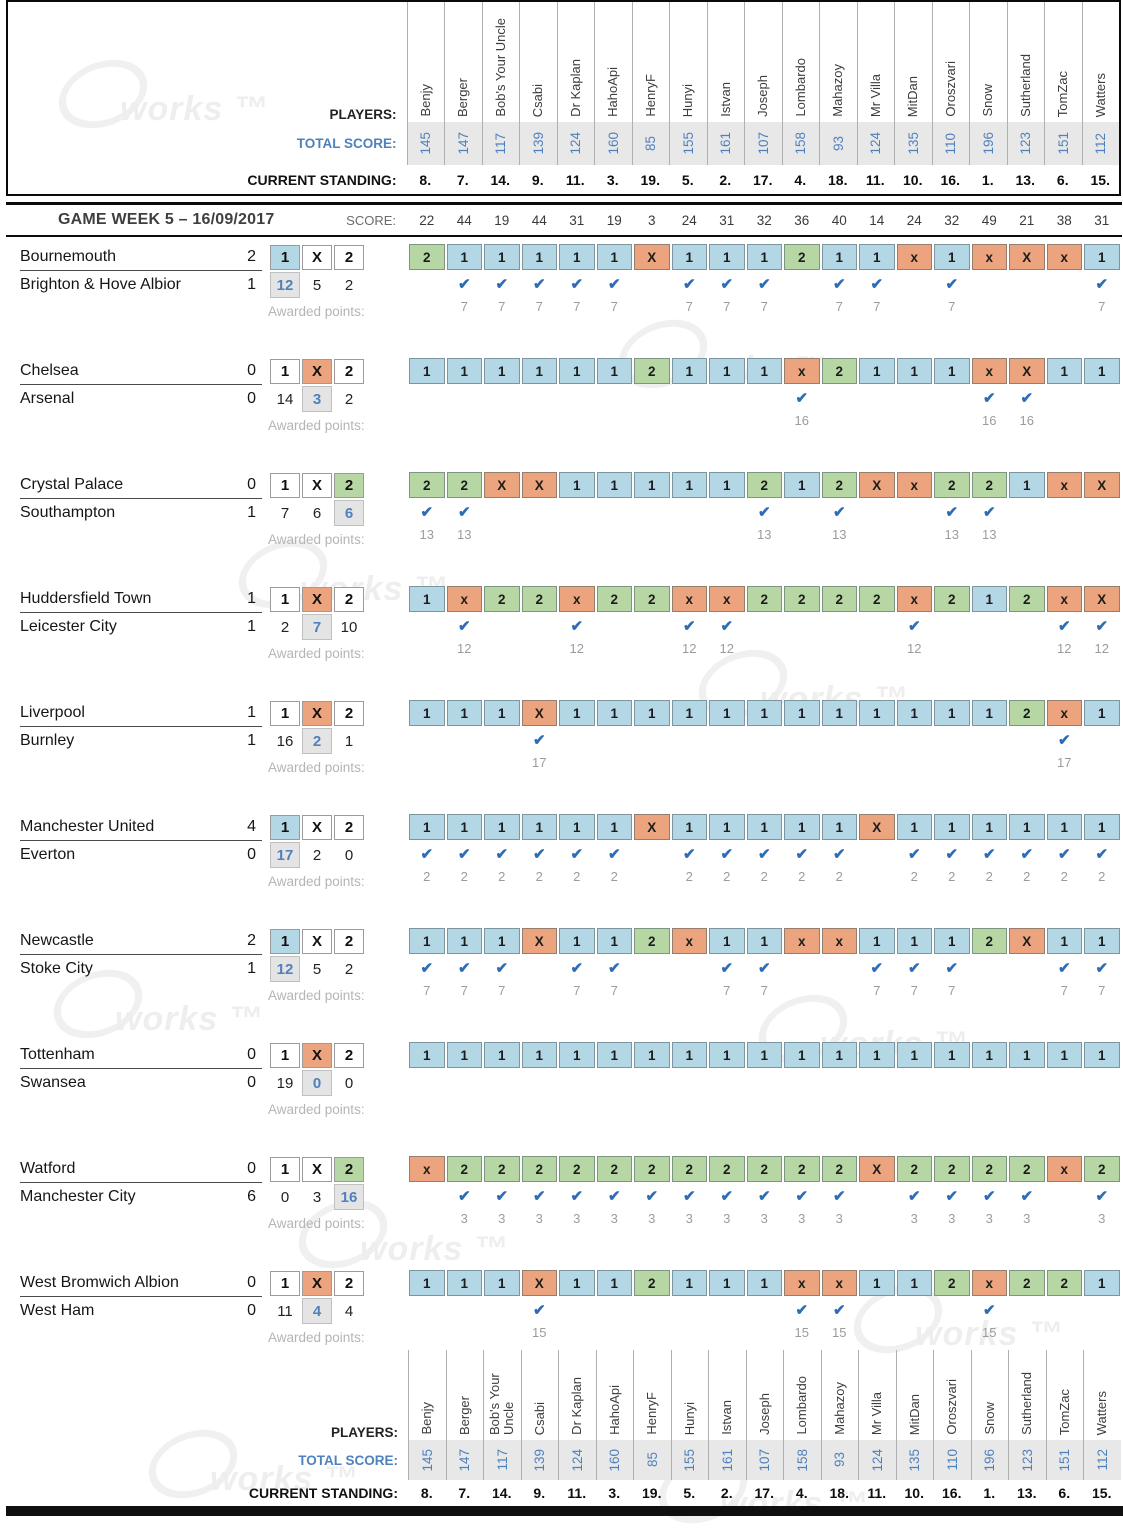 The image size is (1123, 1529). Describe the element at coordinates (251, 284) in the screenshot. I see `away-team-score: 1` at that location.